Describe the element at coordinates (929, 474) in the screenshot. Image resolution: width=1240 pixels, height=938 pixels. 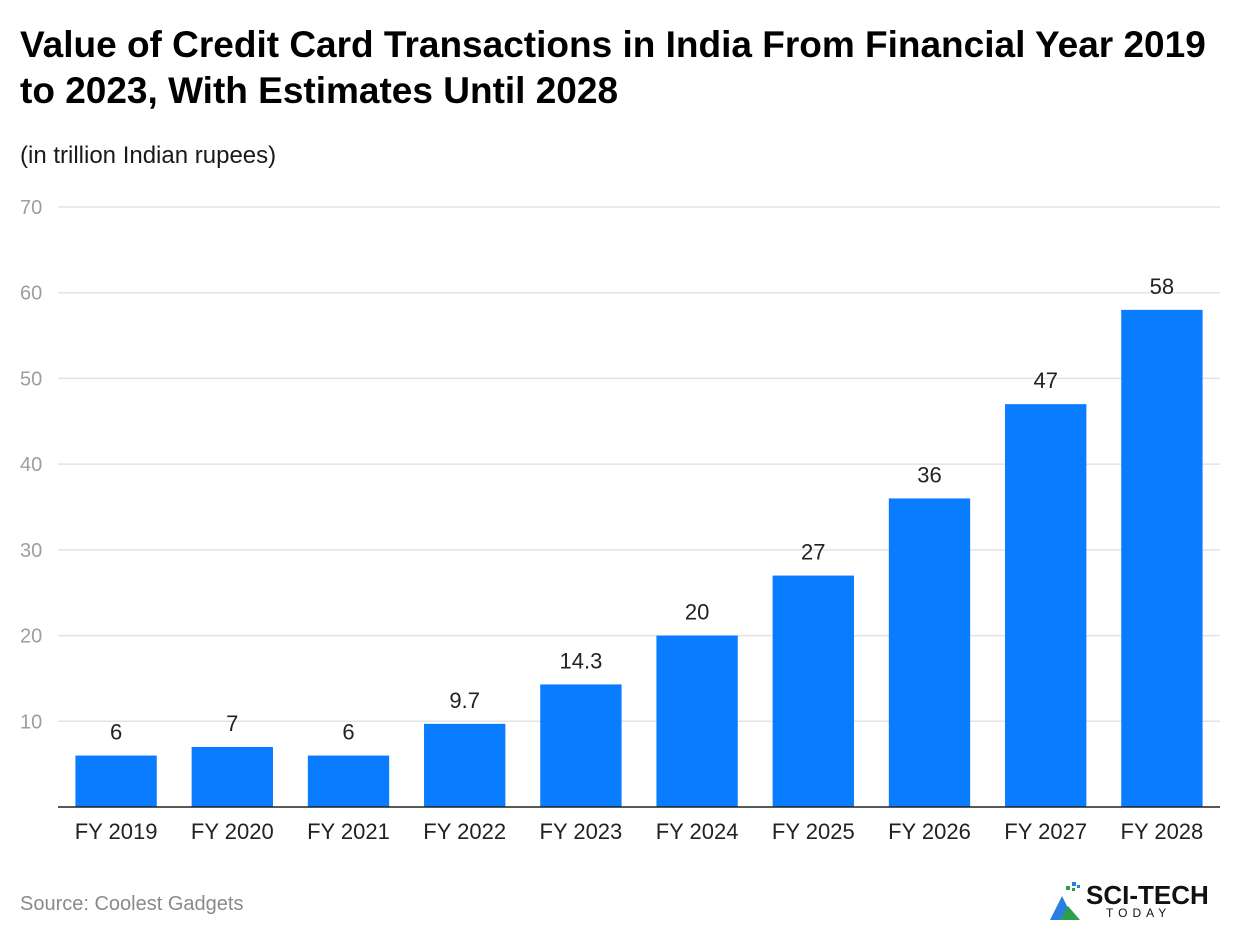
I see `bar-value-label: 36` at that location.